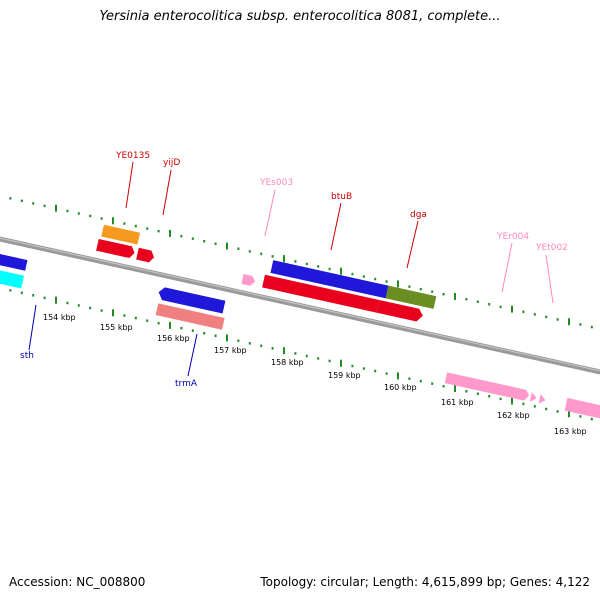  I want to click on feature-btub-cds-blue, so click(329, 279).